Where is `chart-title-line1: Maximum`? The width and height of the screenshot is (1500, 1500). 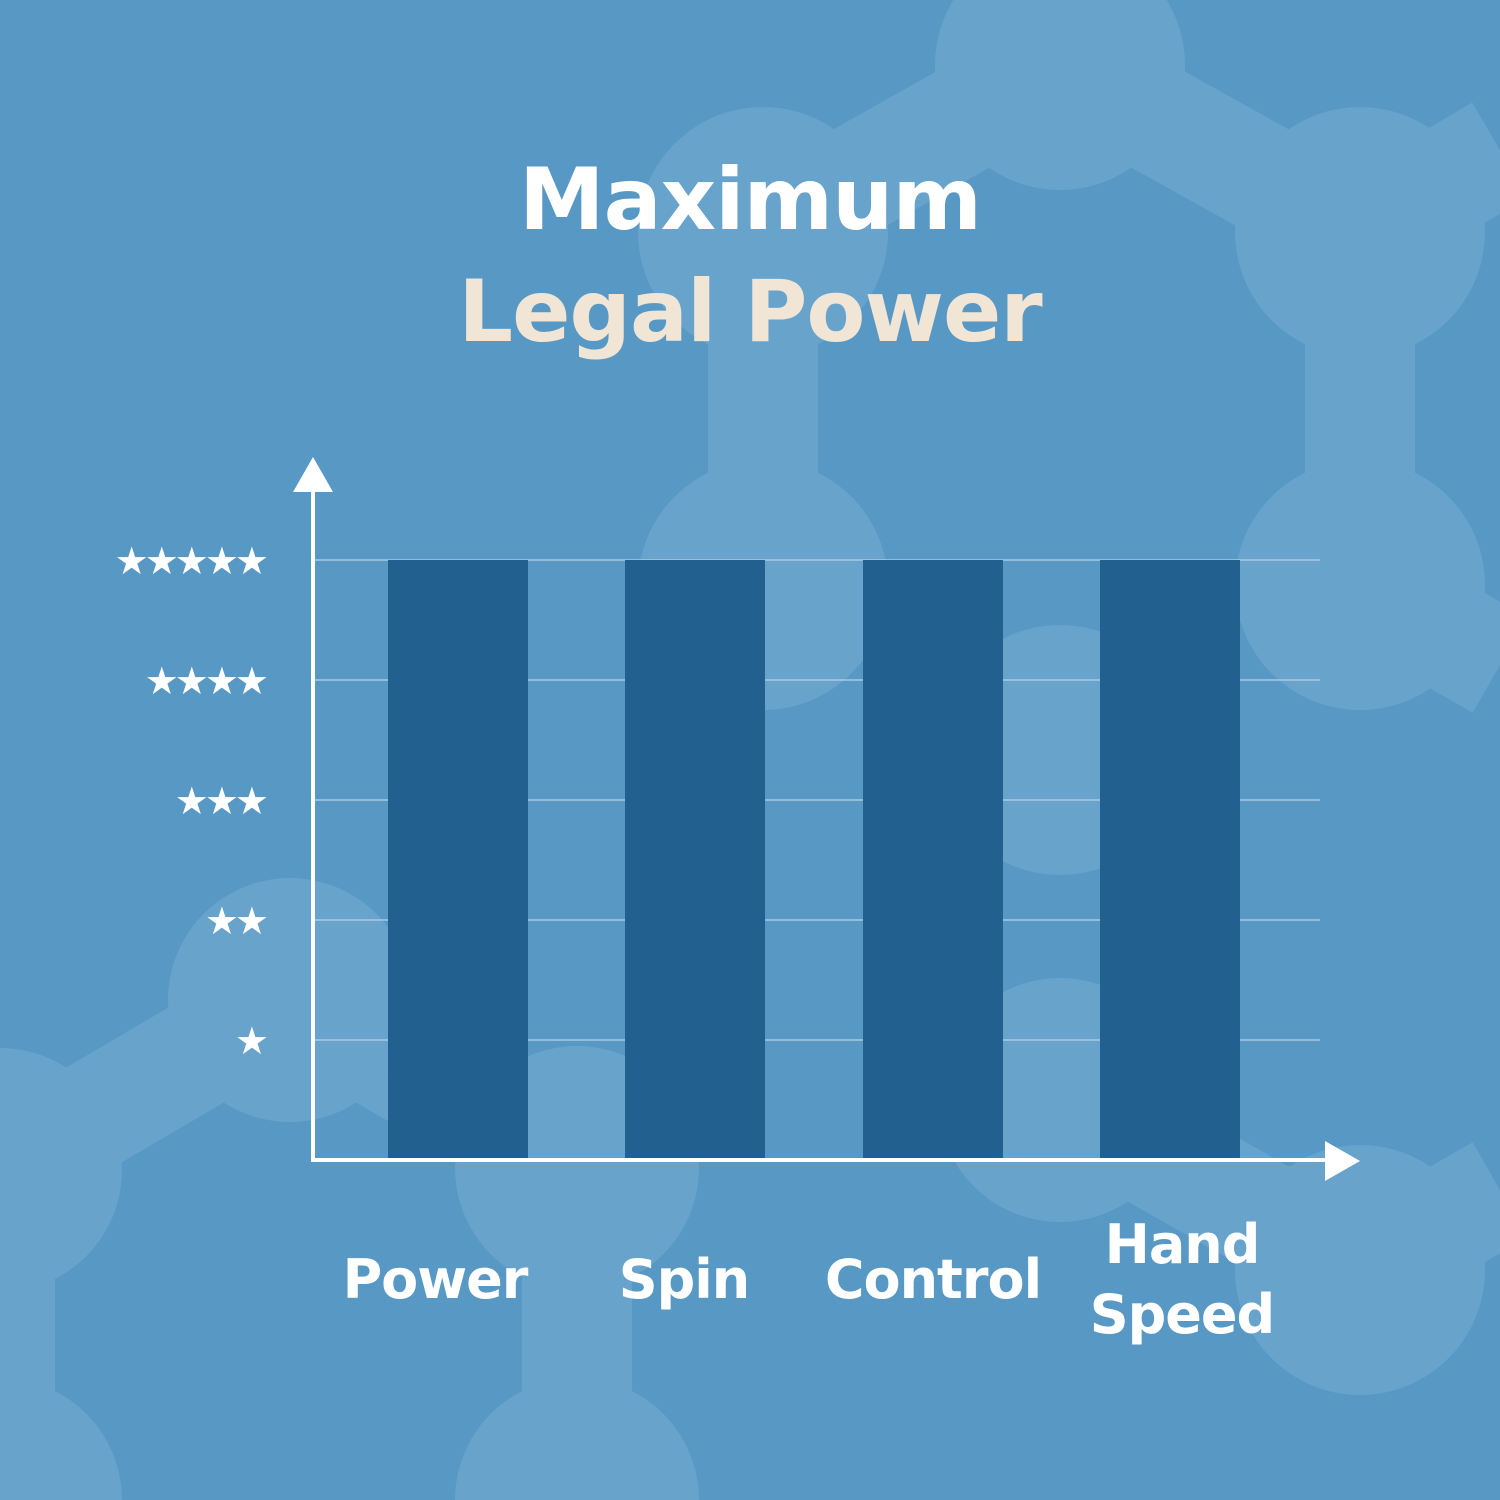 chart-title-line1: Maximum is located at coordinates (750, 200).